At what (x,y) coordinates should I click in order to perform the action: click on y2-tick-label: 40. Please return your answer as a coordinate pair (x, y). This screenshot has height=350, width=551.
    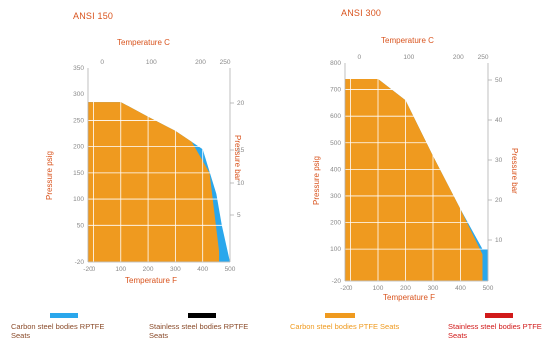
    Looking at the image, I should click on (499, 120).